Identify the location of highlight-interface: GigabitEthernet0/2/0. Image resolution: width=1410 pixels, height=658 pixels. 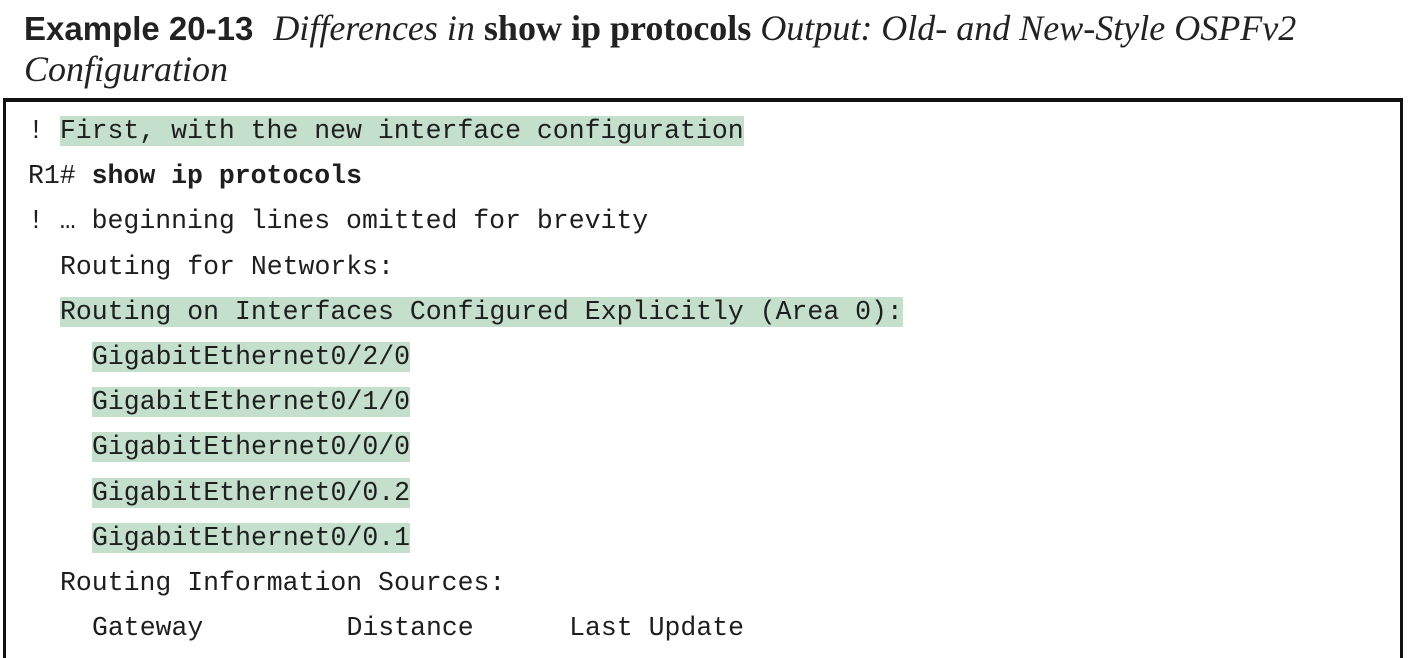
(251, 356).